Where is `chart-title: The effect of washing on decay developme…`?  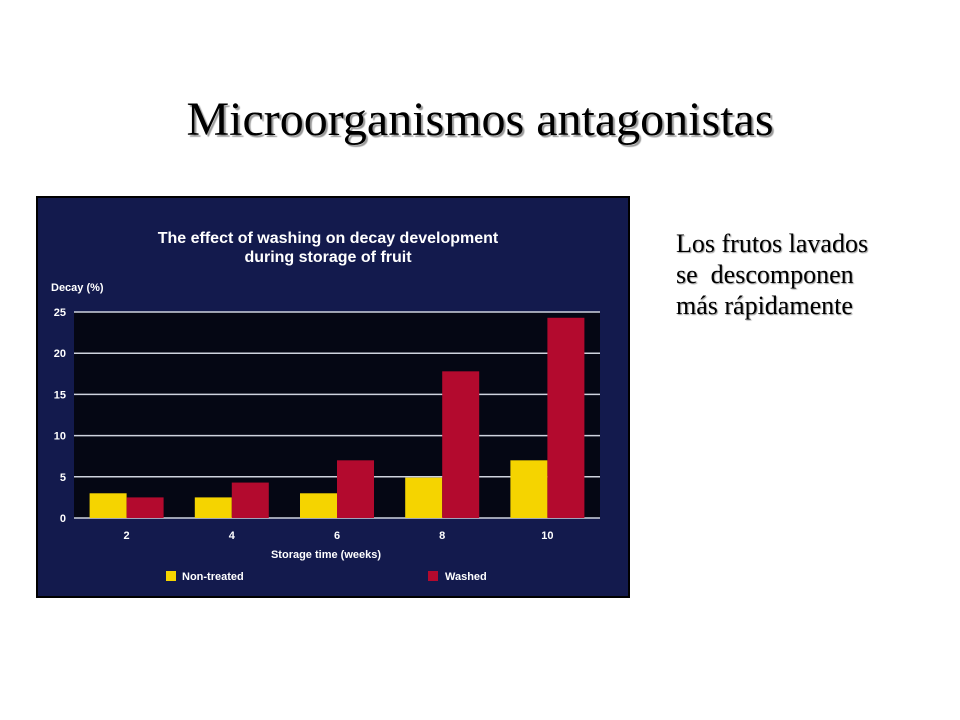
chart-title: The effect of washing on decay developme… is located at coordinates (328, 238).